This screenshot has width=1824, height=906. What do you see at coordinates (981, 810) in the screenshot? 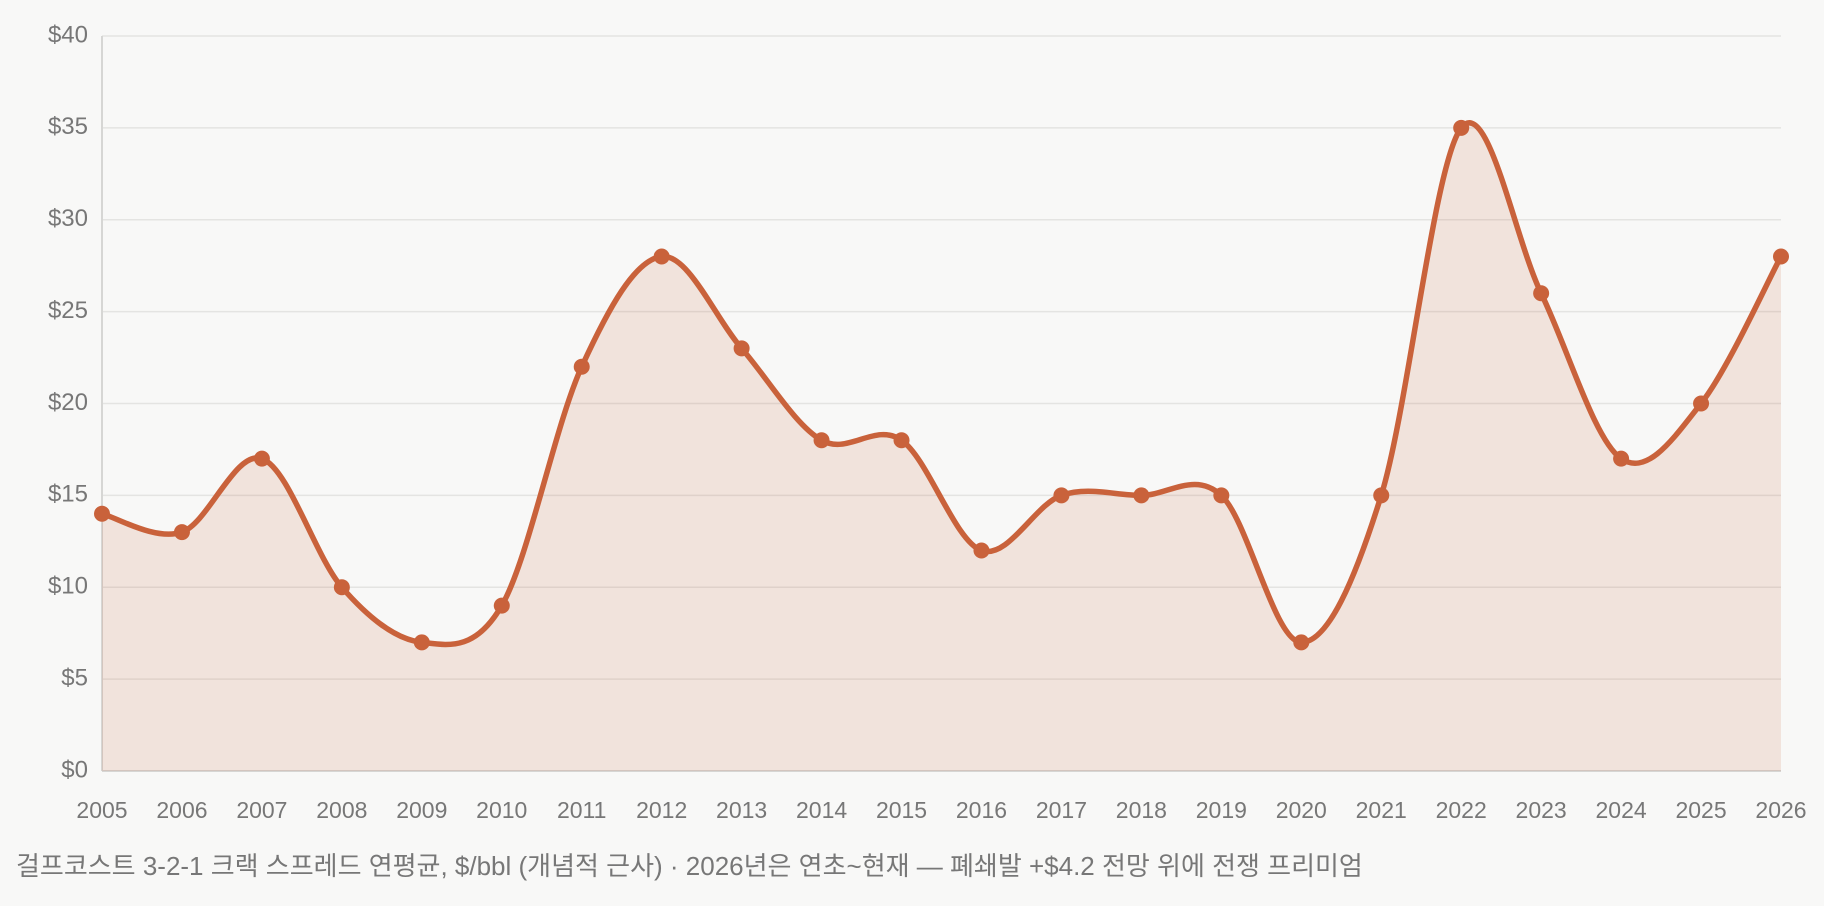
I see `x-tick-label: 2016` at bounding box center [981, 810].